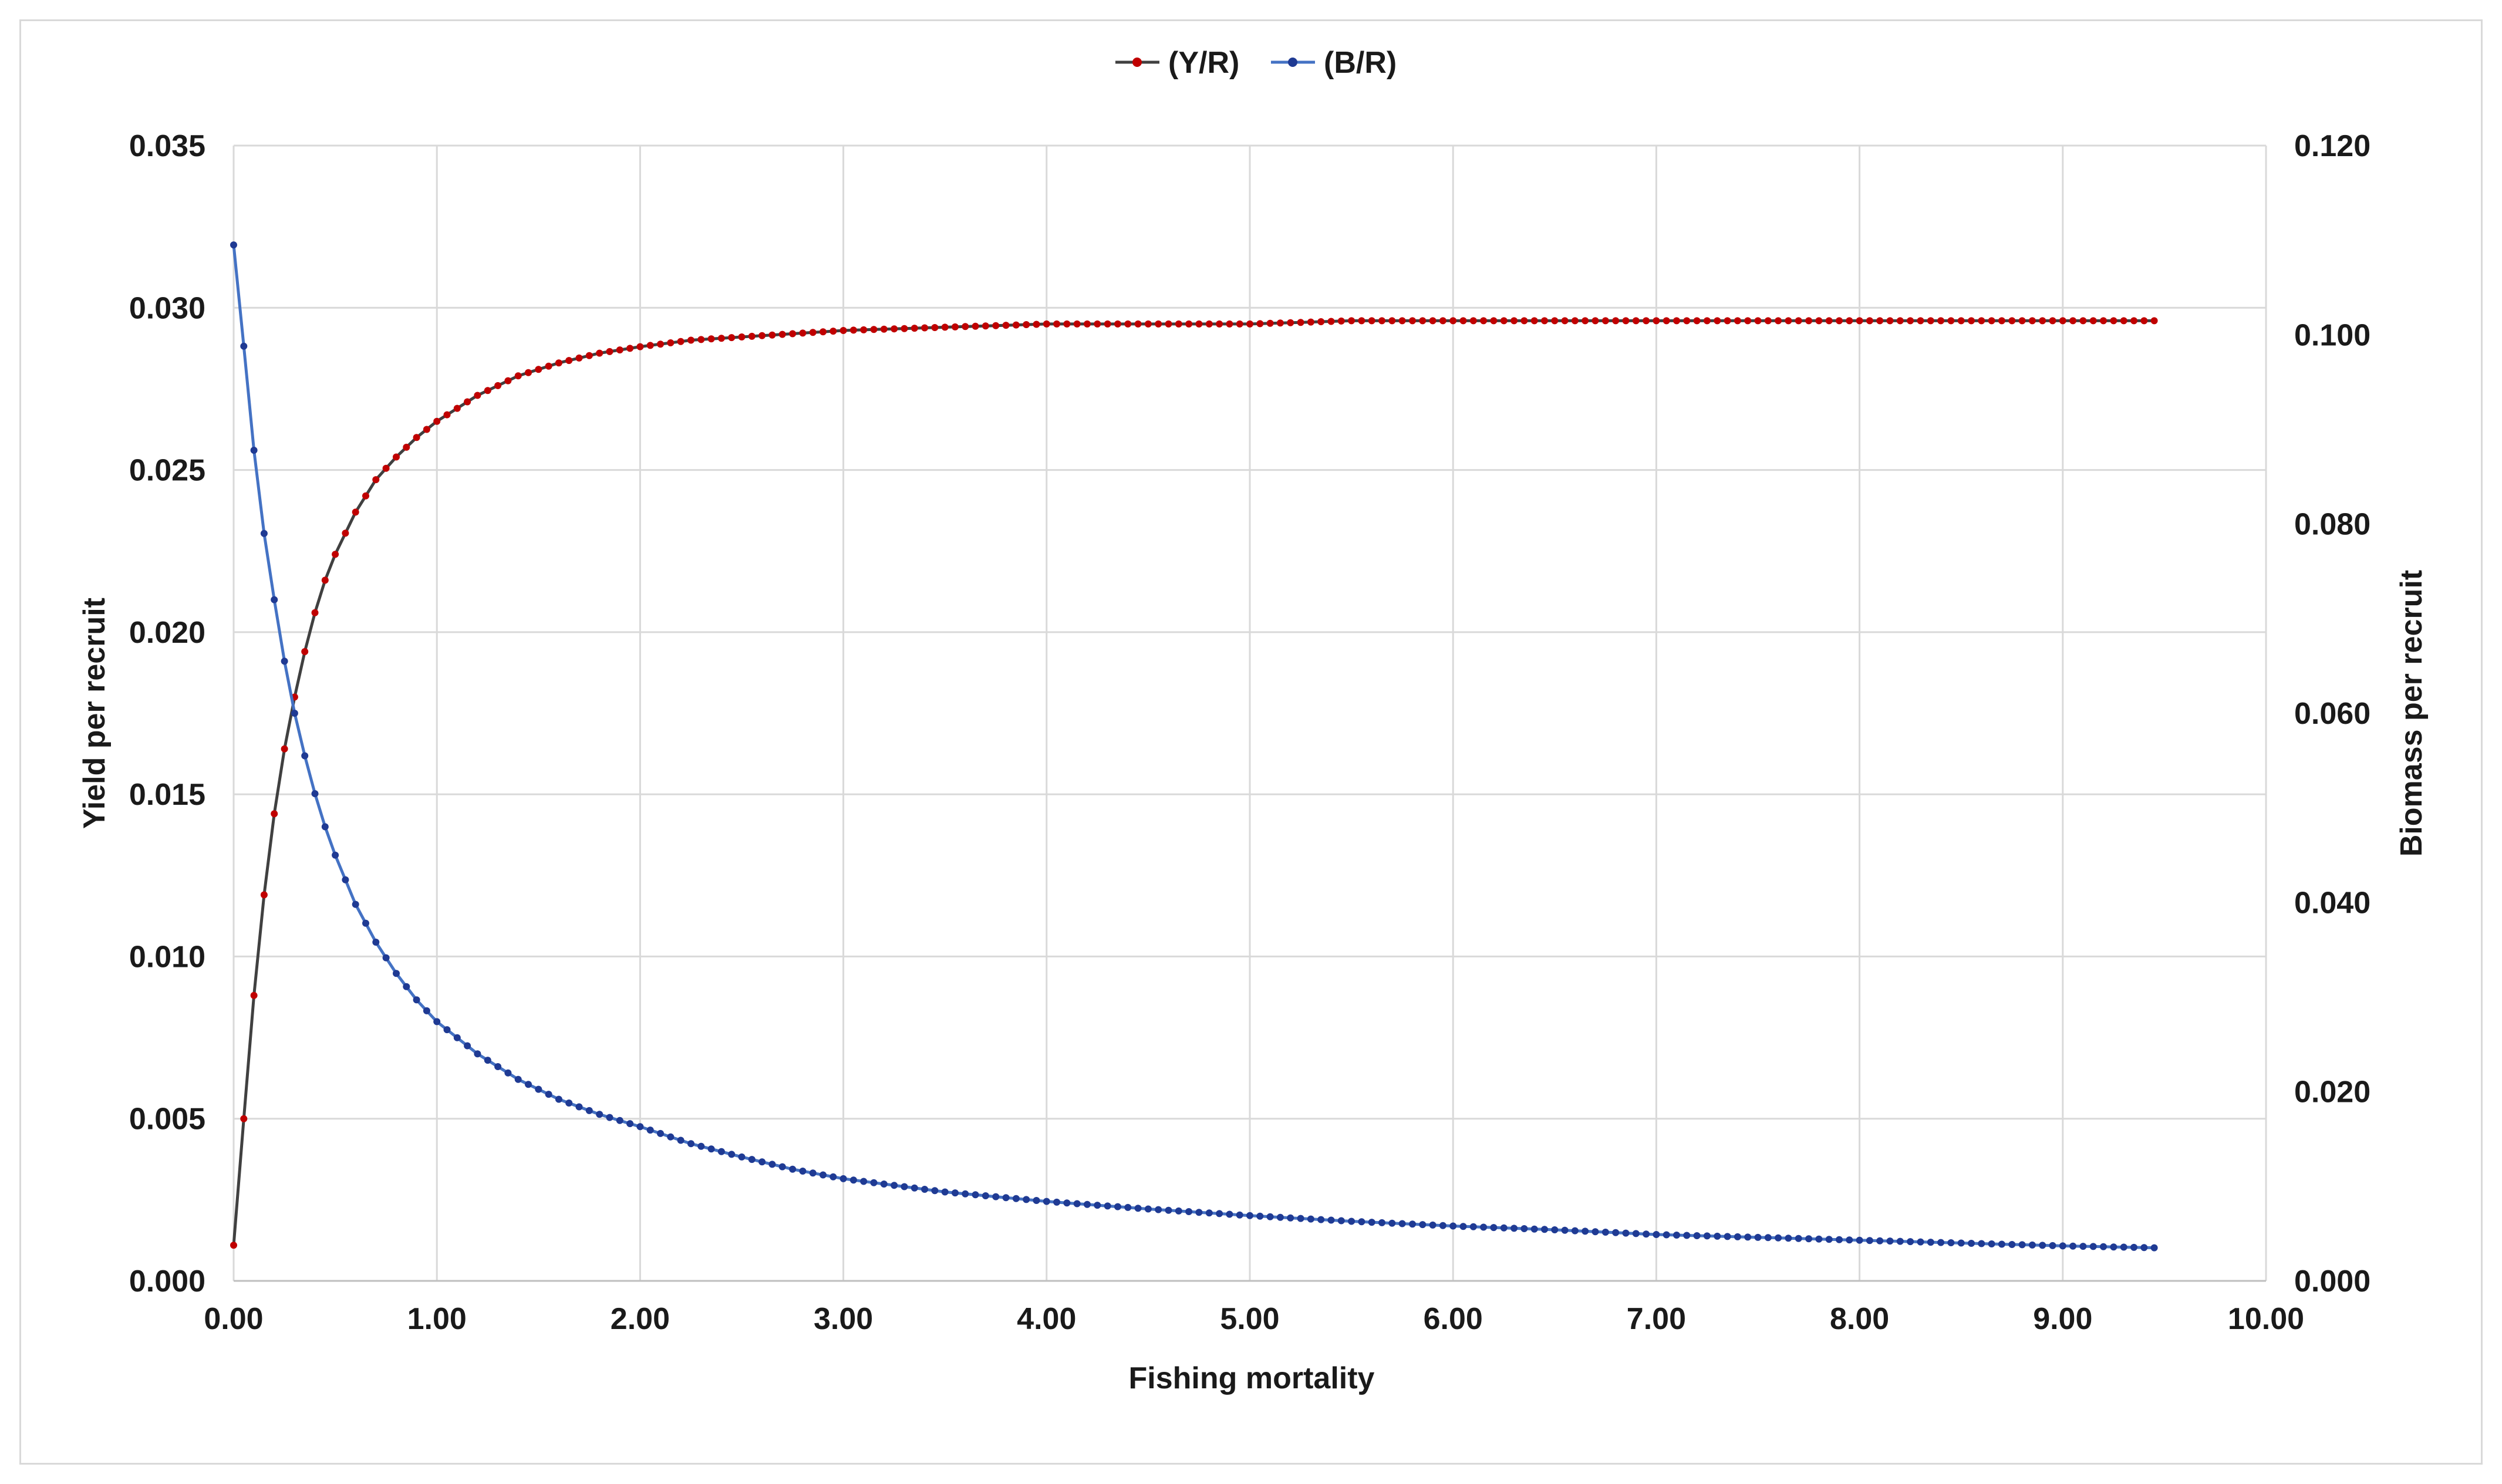 This screenshot has width=2502, height=1484. What do you see at coordinates (2332, 903) in the screenshot?
I see `y-right-tick-label: 0.040` at bounding box center [2332, 903].